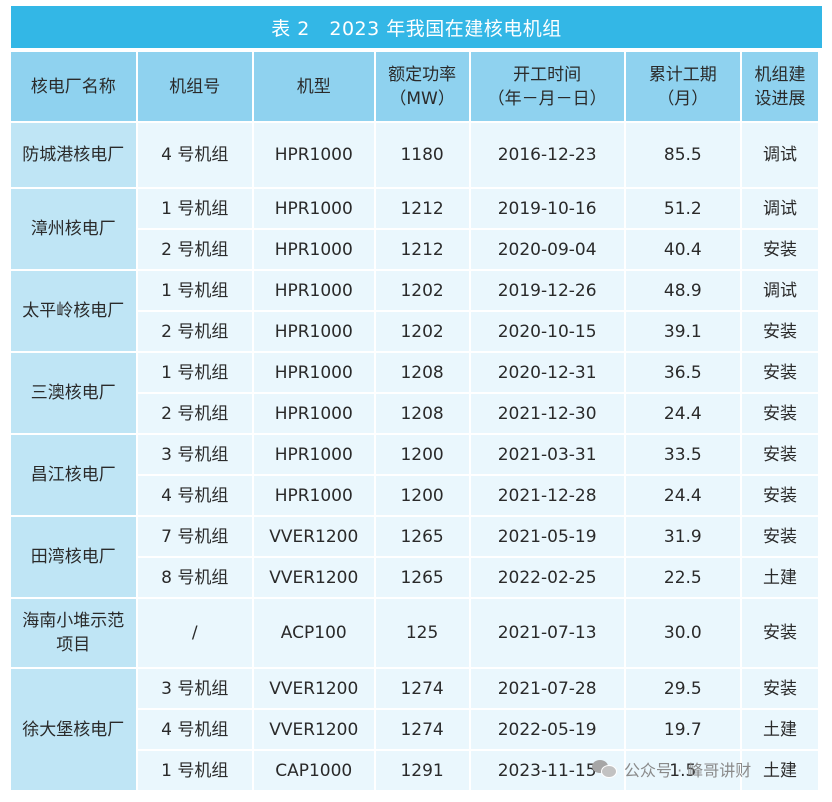 Image resolution: width=832 pixels, height=802 pixels. Describe the element at coordinates (194, 633) in the screenshot. I see `unit-number: /` at that location.